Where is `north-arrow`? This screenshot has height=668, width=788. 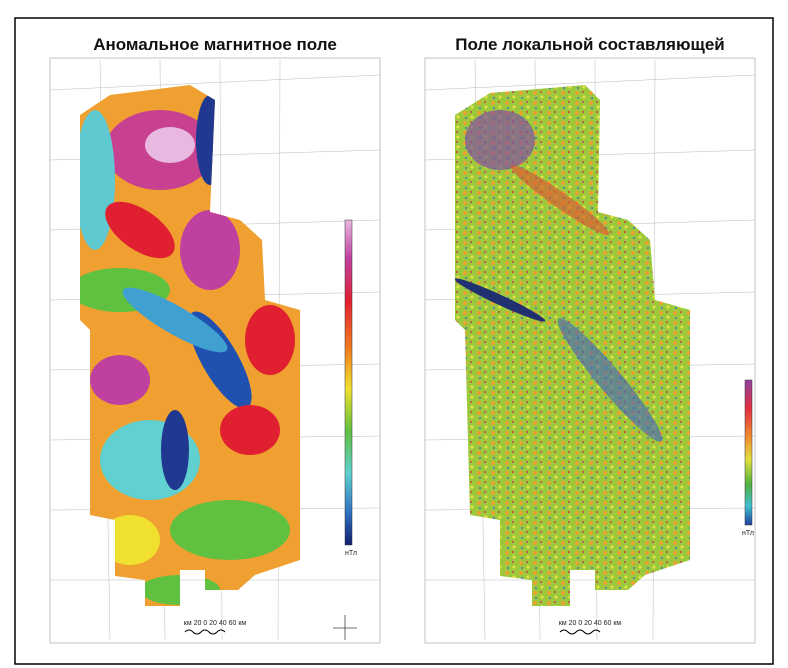
north-arrow is located at coordinates (345, 627).